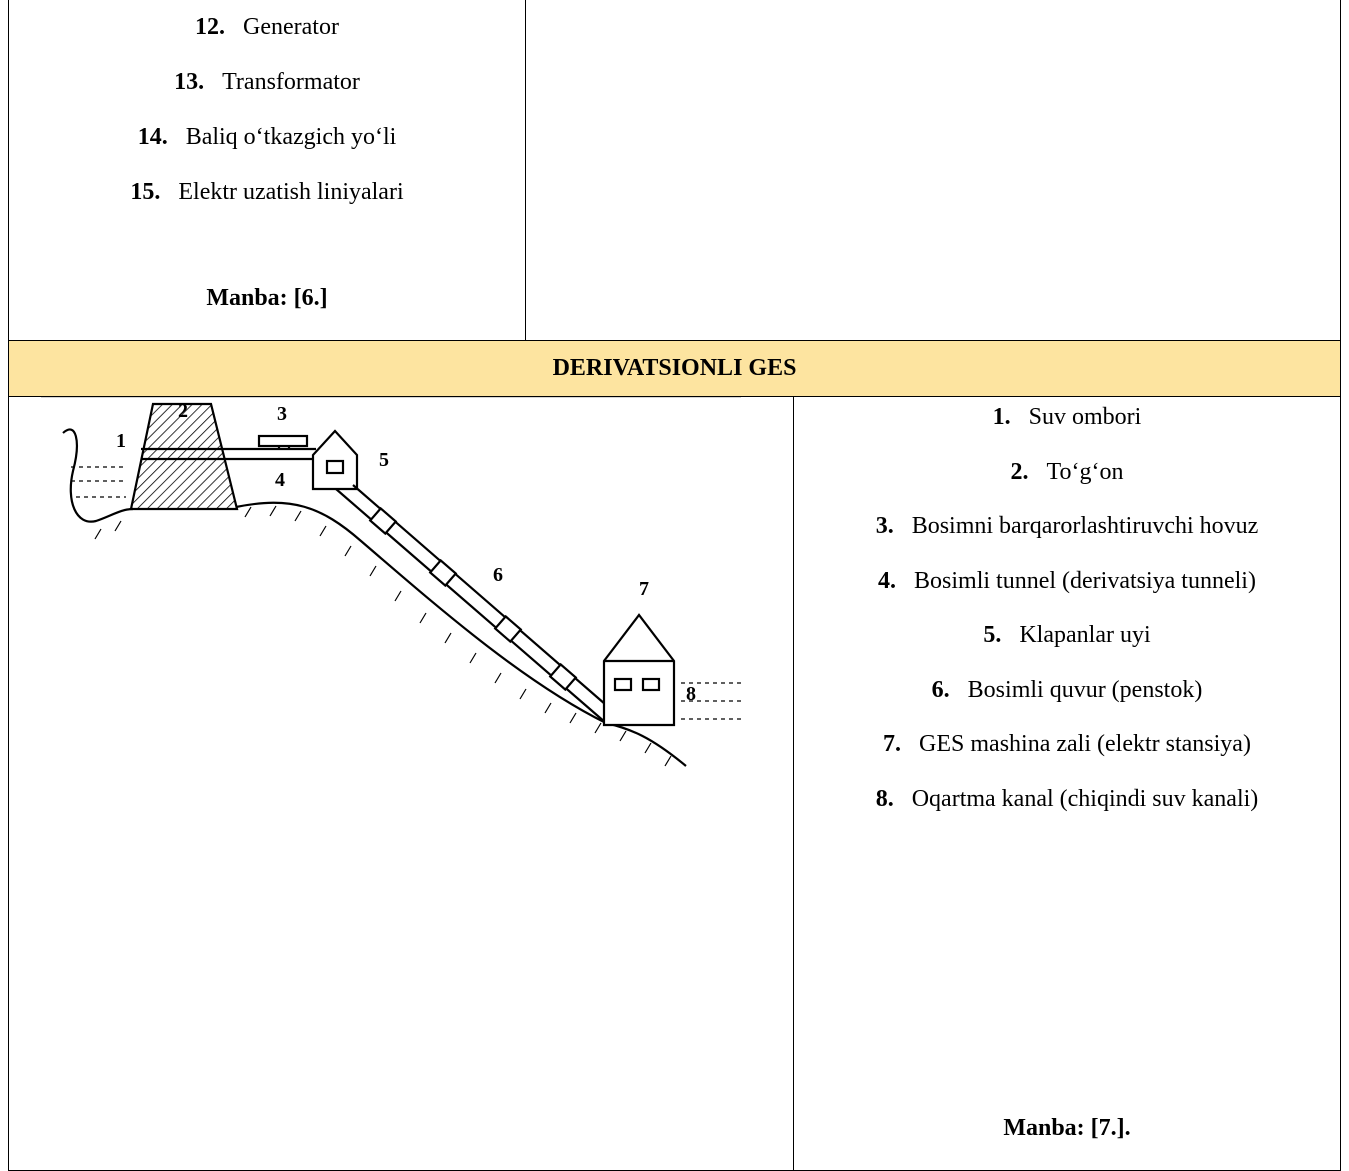 The width and height of the screenshot is (1349, 1171). What do you see at coordinates (1085, 635) in the screenshot?
I see `item-text: Klapanlar uyi` at bounding box center [1085, 635].